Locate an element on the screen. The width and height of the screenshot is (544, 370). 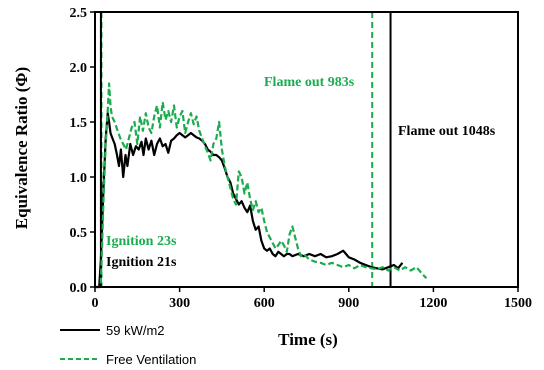
y-tick-label: 1.0 is located at coordinates (79, 178).